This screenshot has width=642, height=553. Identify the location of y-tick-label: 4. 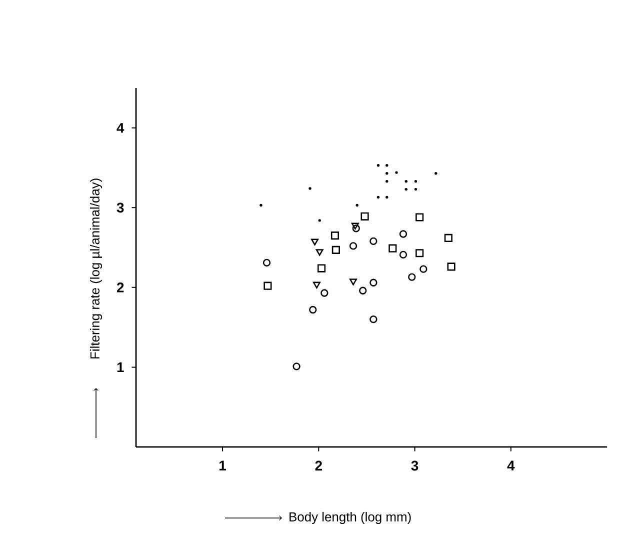
(120, 128).